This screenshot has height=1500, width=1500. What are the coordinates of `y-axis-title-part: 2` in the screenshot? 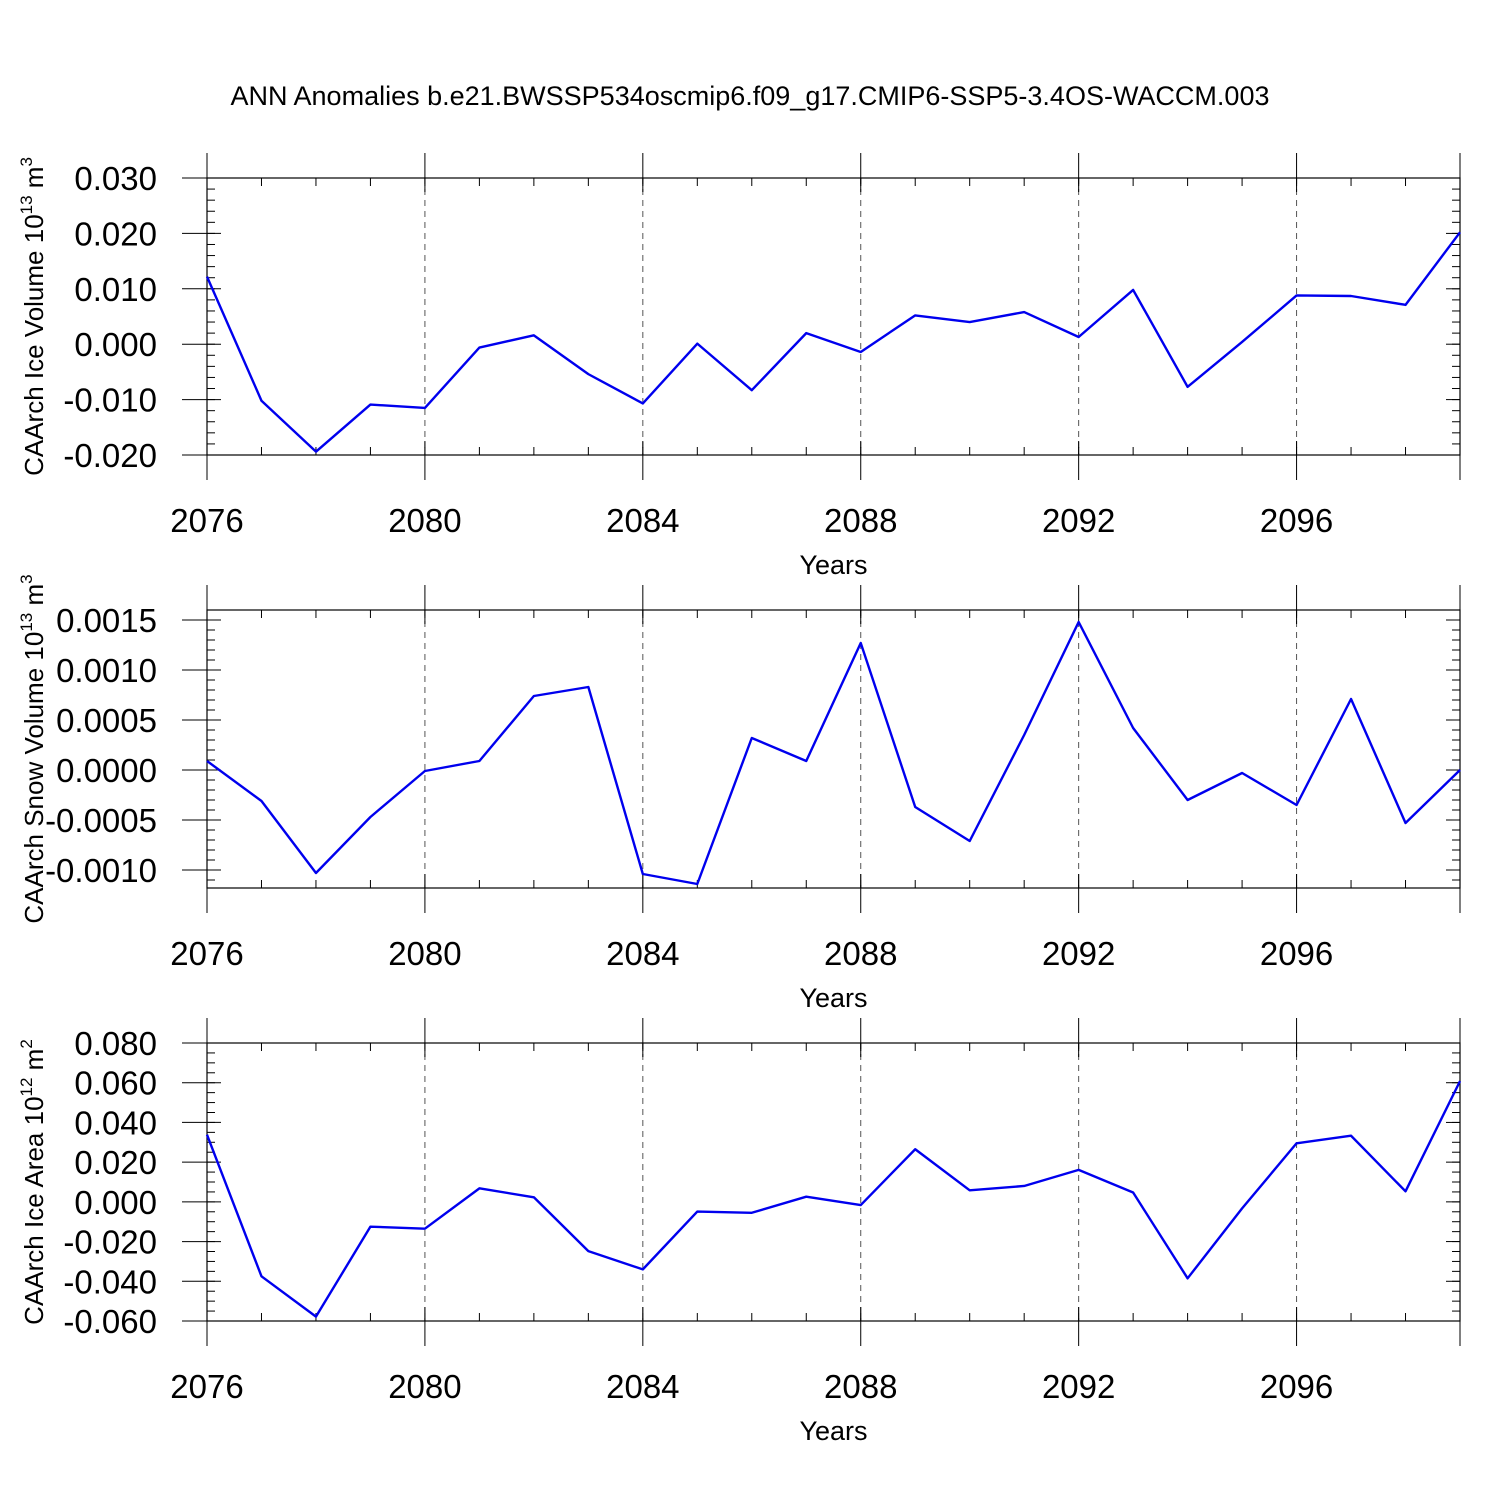 It's located at (26, 1043).